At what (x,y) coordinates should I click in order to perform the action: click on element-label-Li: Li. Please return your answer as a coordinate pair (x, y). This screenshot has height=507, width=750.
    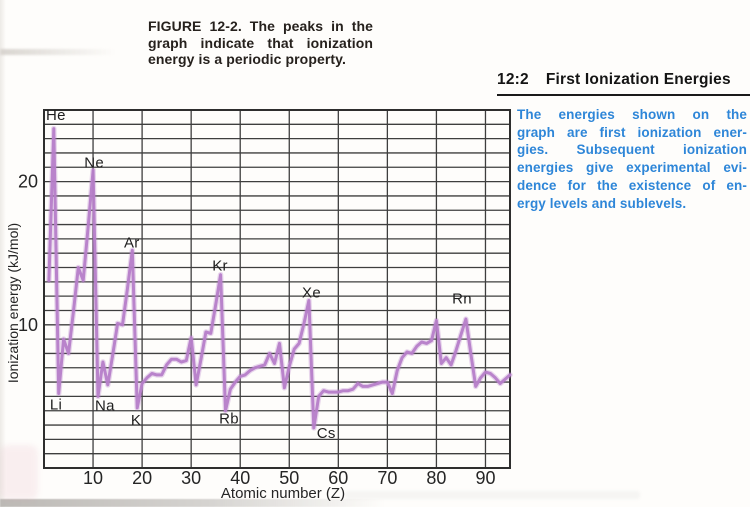
    Looking at the image, I should click on (56, 404).